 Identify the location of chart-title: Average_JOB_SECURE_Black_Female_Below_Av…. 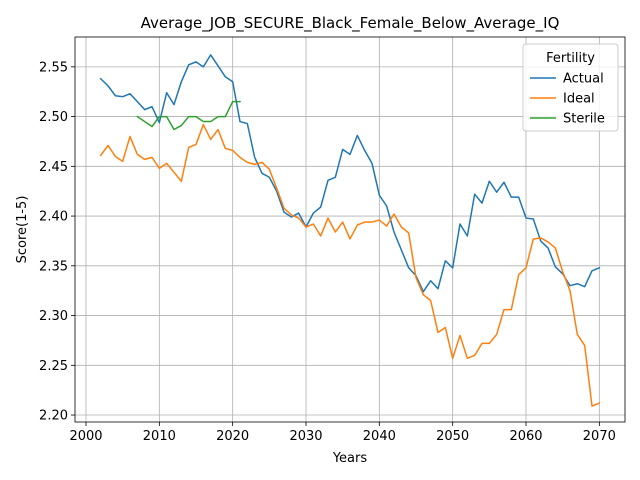
(350, 23).